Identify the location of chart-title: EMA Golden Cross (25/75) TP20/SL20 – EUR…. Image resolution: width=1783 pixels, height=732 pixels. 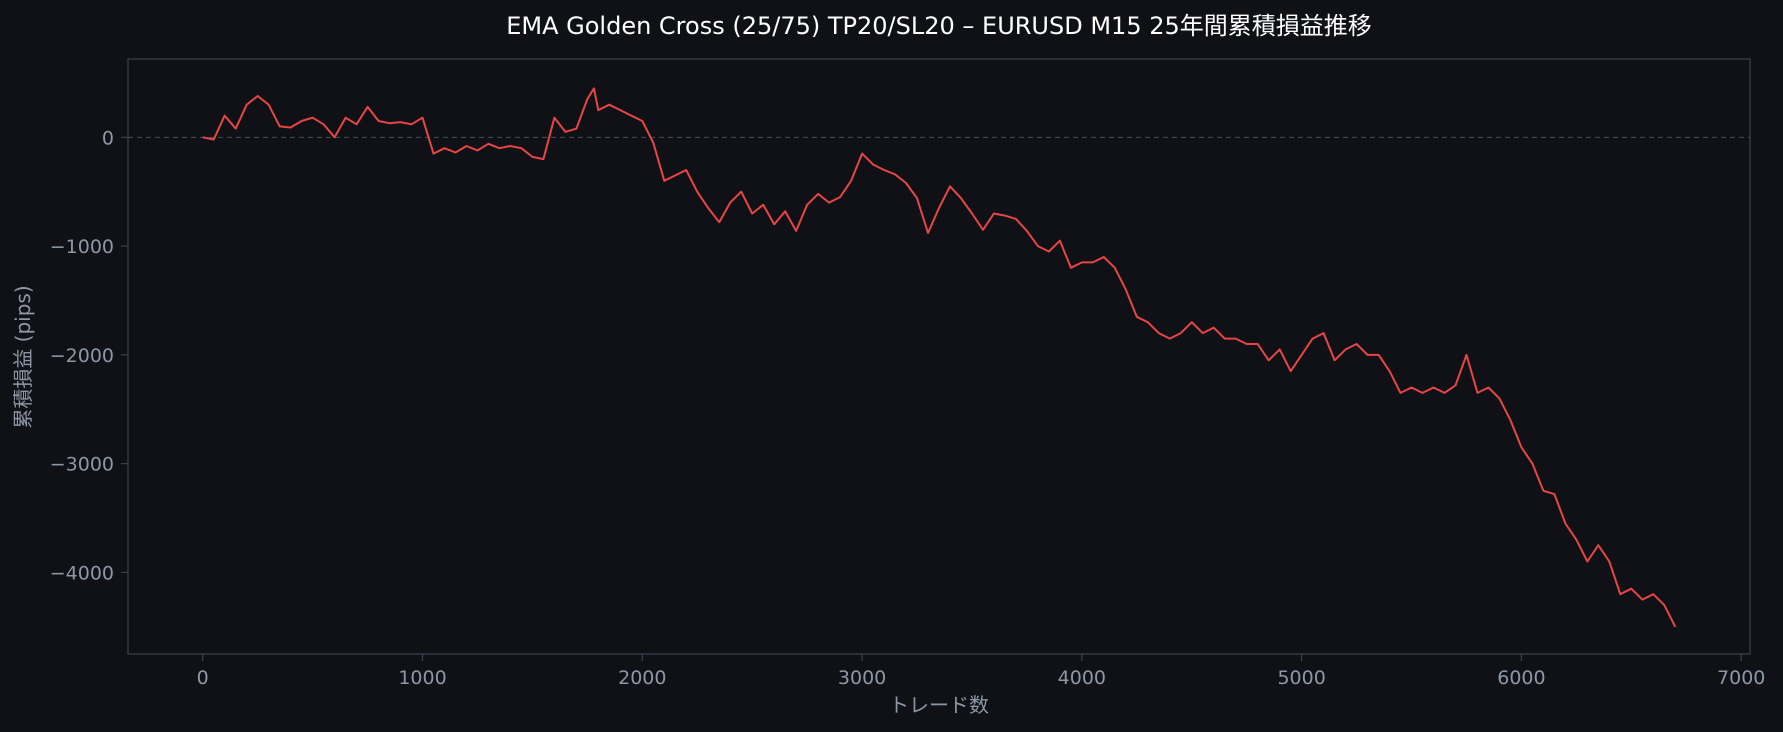
(939, 26).